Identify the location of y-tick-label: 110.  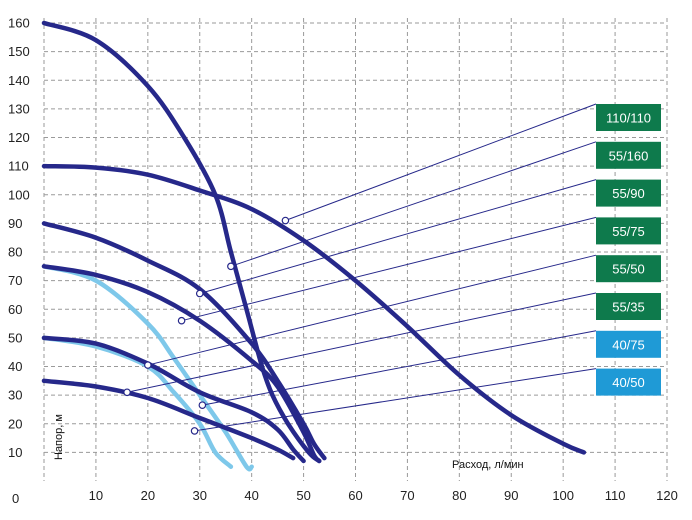
(18, 166).